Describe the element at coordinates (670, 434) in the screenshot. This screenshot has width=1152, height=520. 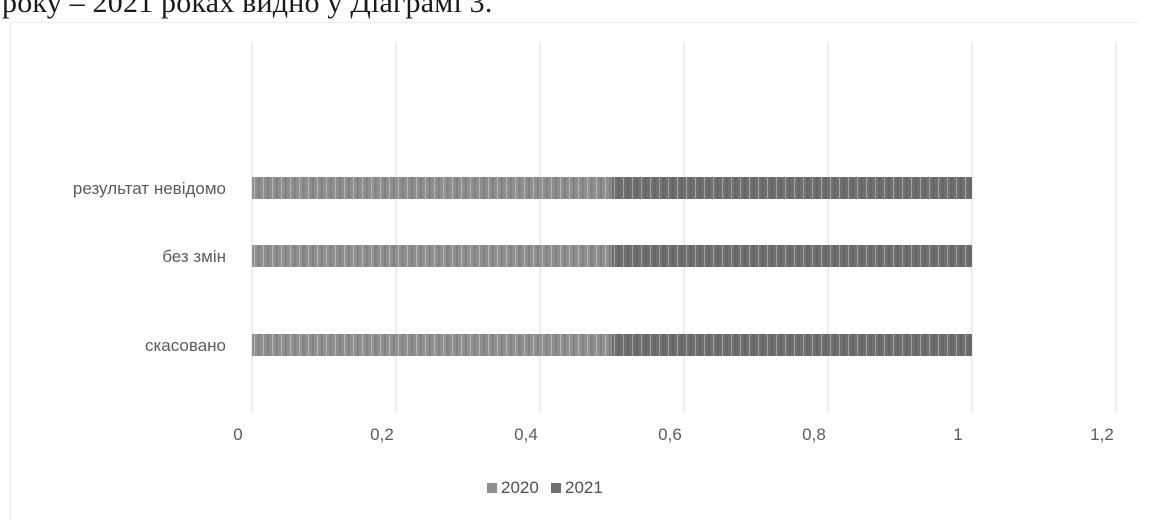
I see `x-tick-label: 0,6` at that location.